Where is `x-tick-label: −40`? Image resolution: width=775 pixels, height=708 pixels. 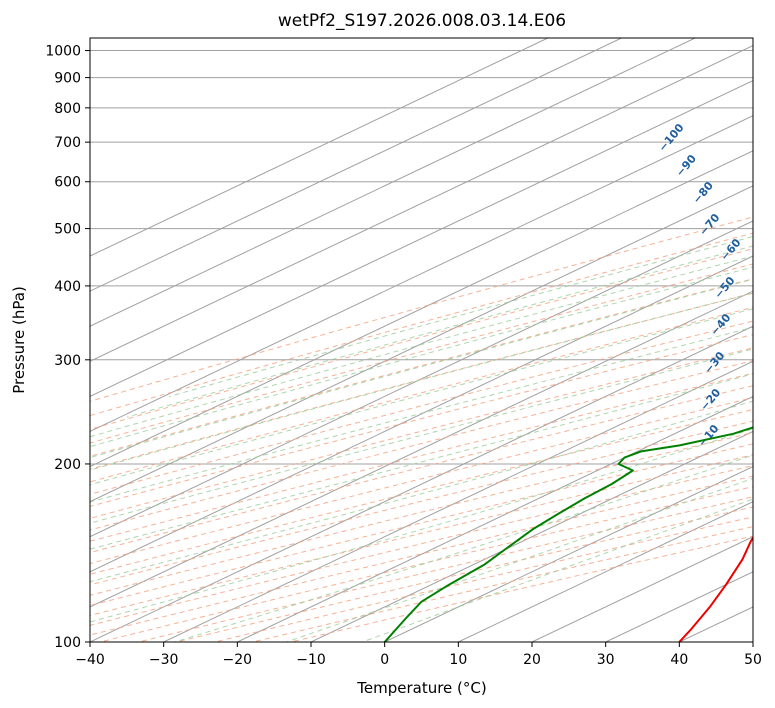 x-tick-label: −40 is located at coordinates (90, 660).